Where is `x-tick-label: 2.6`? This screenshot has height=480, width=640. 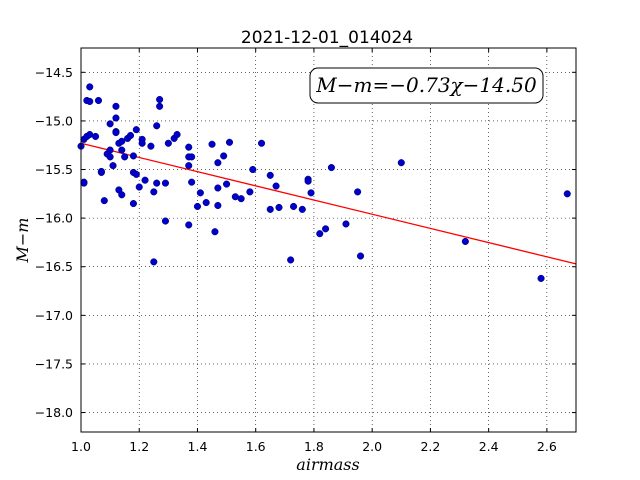
x-tick-label: 2.6 is located at coordinates (547, 446).